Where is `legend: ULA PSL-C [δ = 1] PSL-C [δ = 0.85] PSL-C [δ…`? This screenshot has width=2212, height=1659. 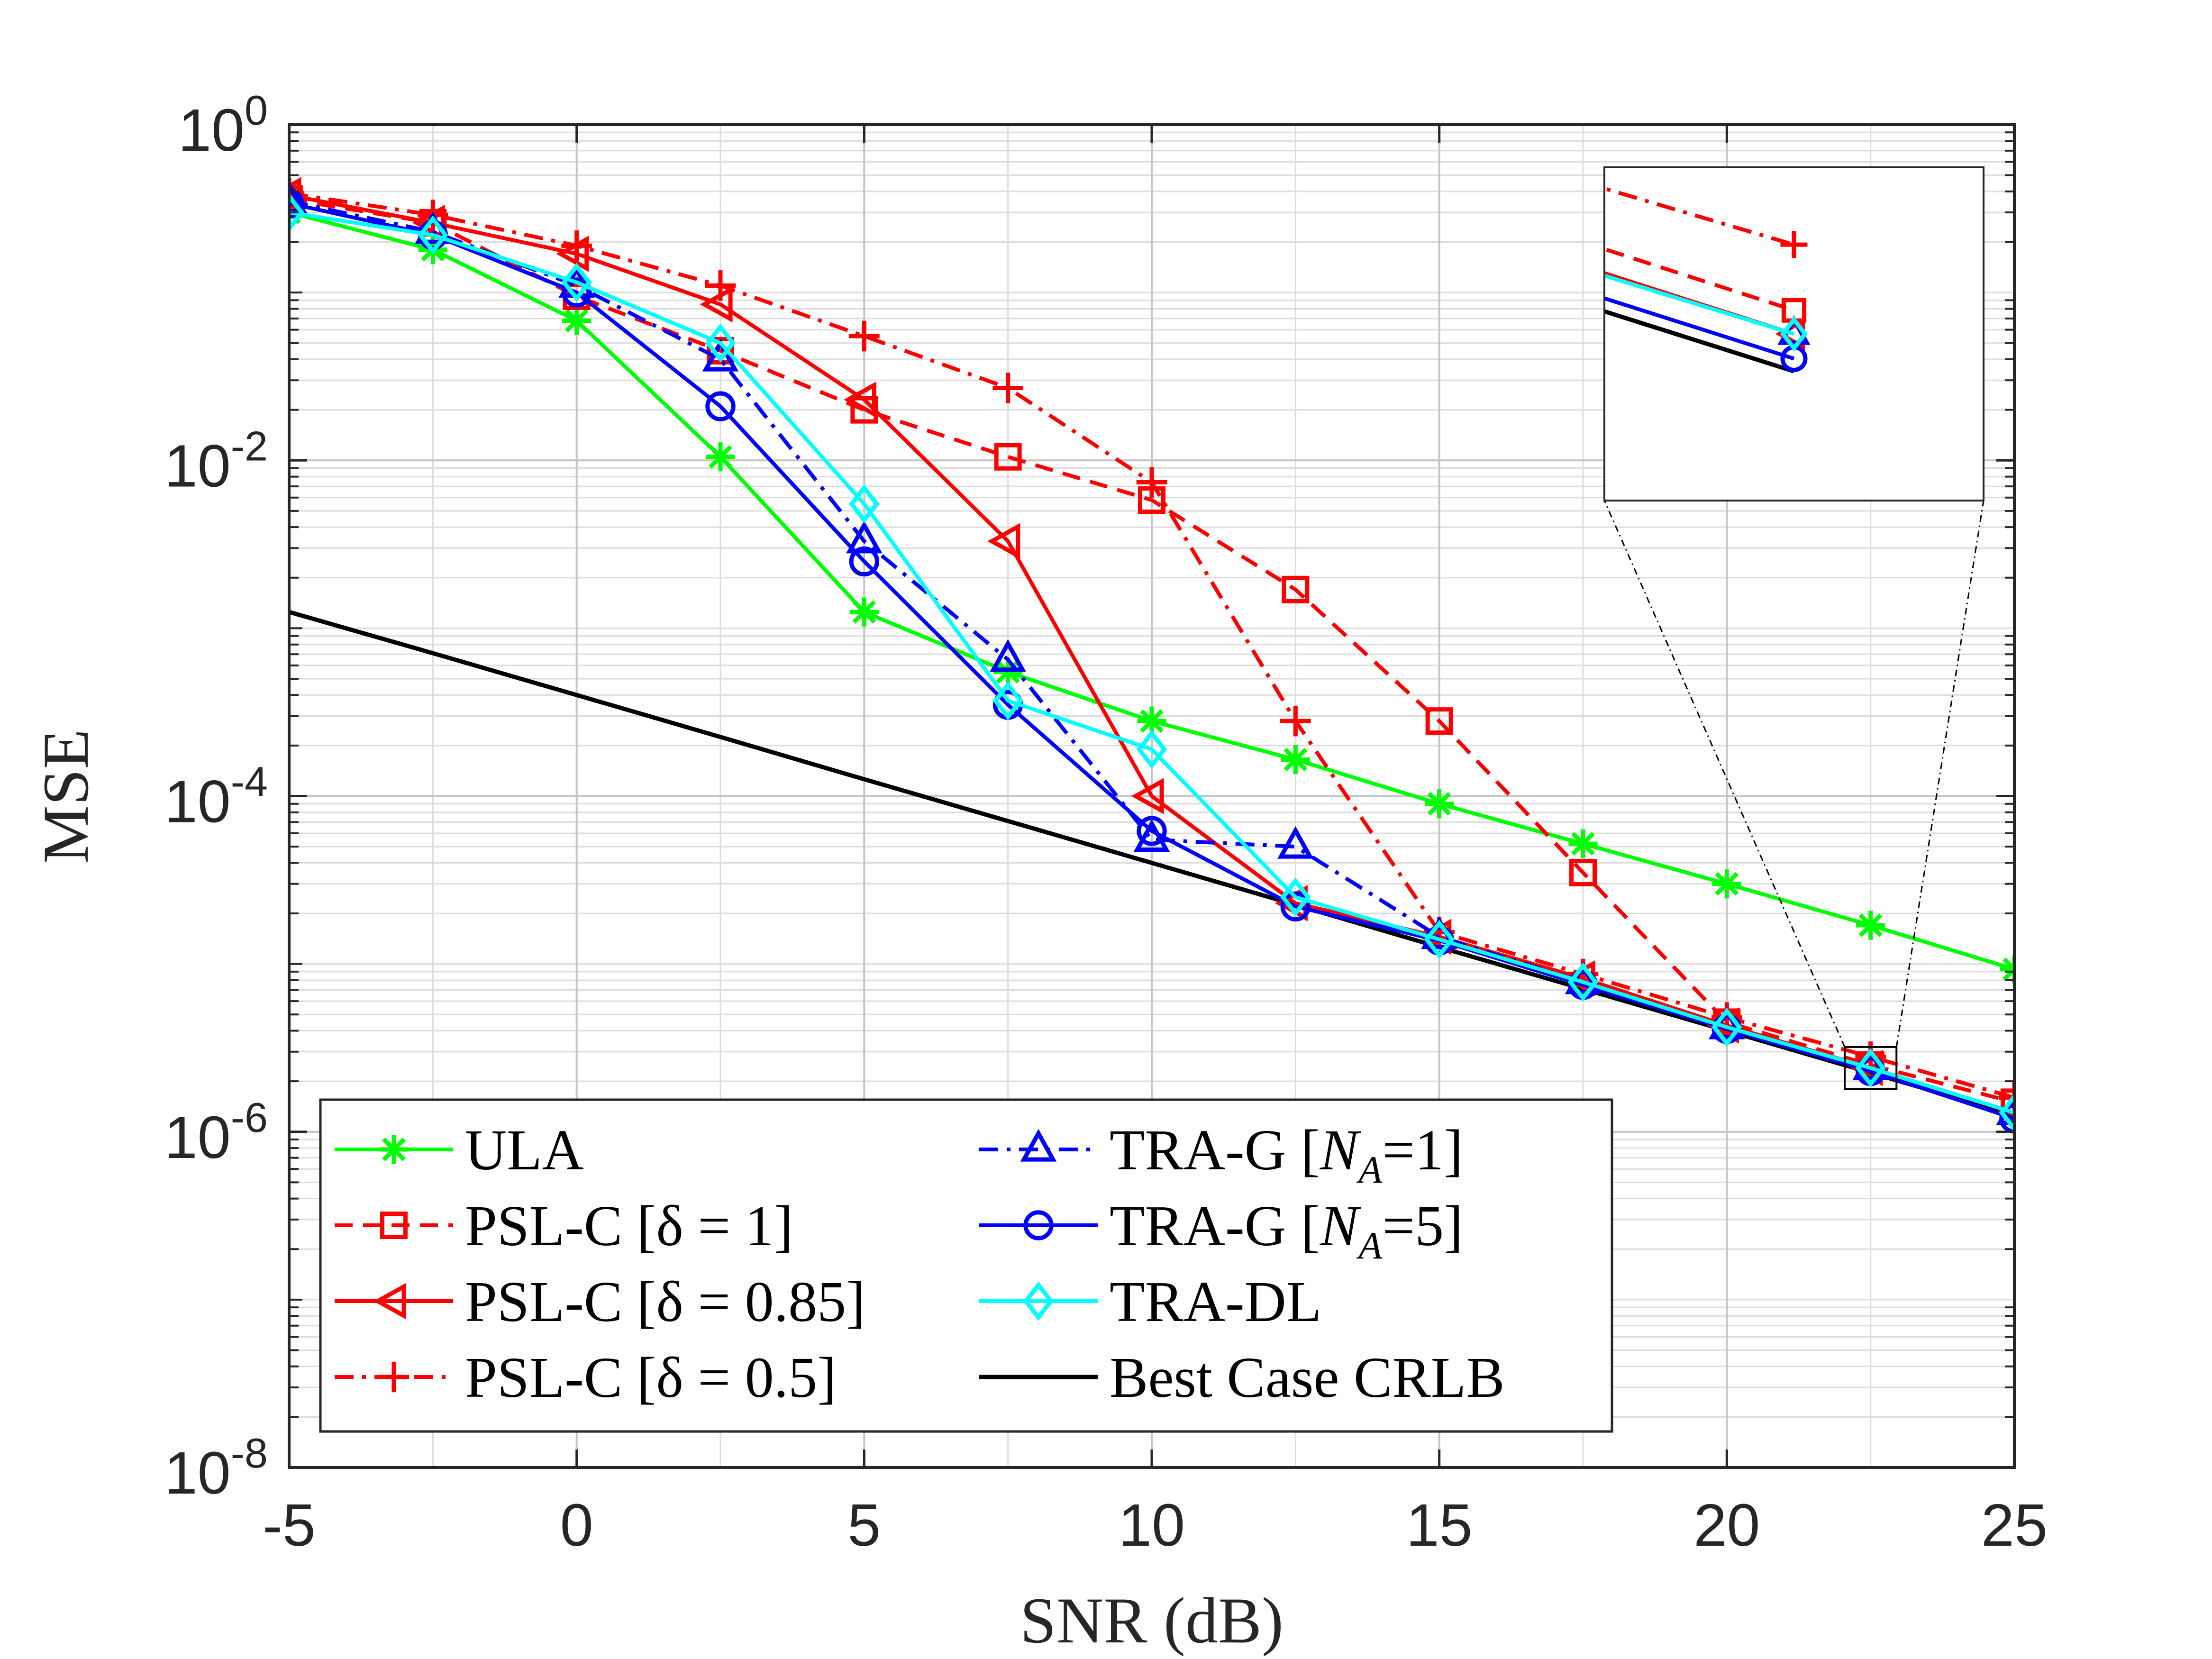 legend: ULA PSL-C [δ = 1] PSL-C [δ = 0.85] PSL-C [δ… is located at coordinates (966, 1265).